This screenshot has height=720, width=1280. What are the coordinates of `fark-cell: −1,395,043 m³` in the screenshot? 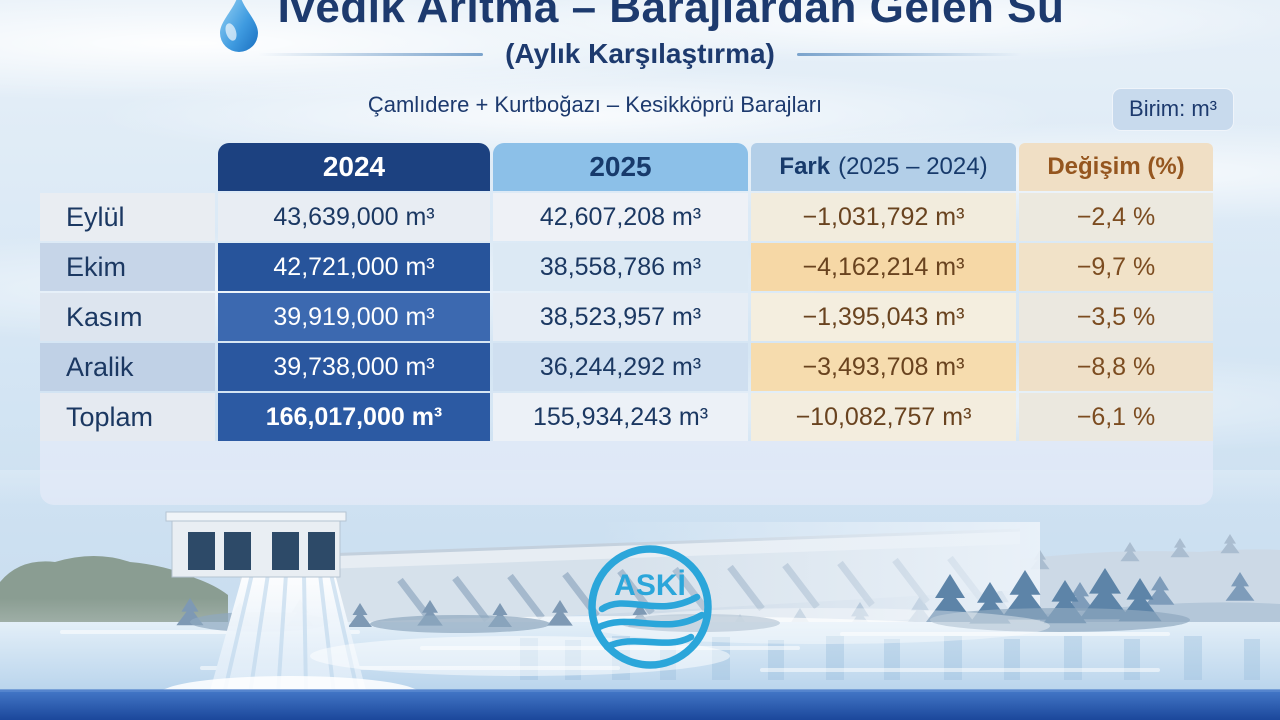 It's located at (883, 317).